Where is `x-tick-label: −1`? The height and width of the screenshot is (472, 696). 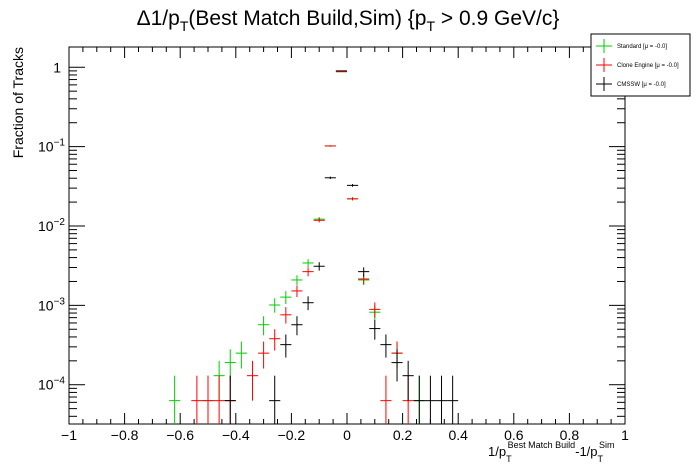
x-tick-label: −1 is located at coordinates (69, 435).